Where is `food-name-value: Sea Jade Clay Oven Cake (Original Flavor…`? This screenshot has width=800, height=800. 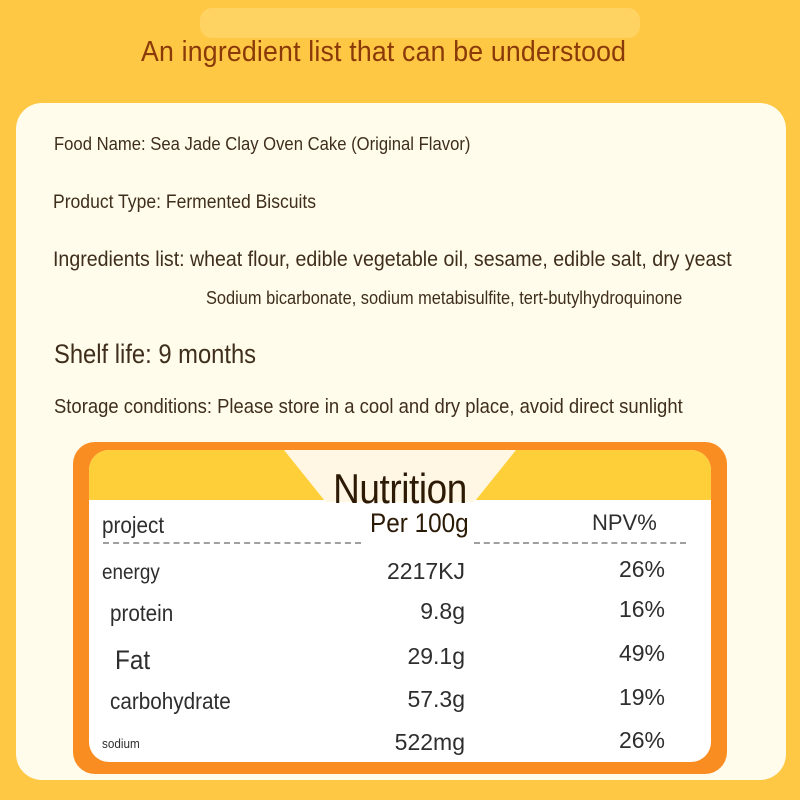
food-name-value: Sea Jade Clay Oven Cake (Original Flavor… is located at coordinates (310, 143).